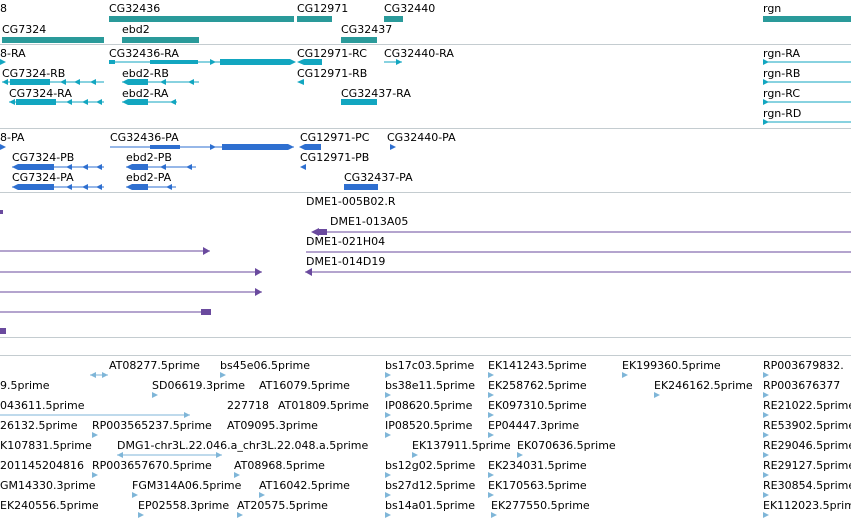  What do you see at coordinates (144, 137) in the screenshot?
I see `protein-label: CG32436-PA` at bounding box center [144, 137].